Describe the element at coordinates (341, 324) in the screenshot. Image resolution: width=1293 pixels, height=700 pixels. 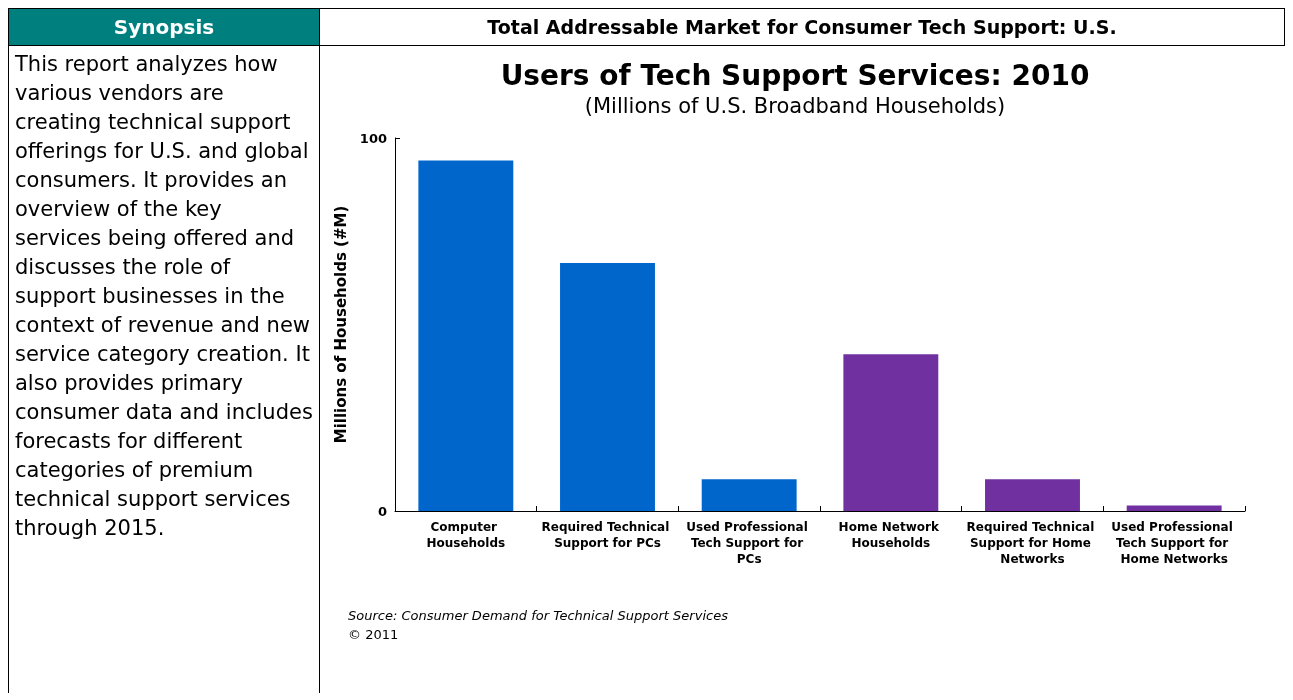
I see `y-axis-title: Millions of Households (#M)` at that location.